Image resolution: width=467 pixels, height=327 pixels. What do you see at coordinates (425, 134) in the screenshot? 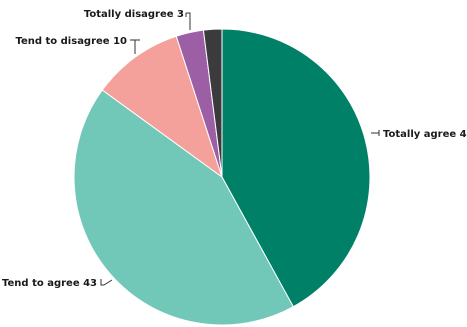
I see `label-totally-agree: Totally agree 42` at bounding box center [425, 134].